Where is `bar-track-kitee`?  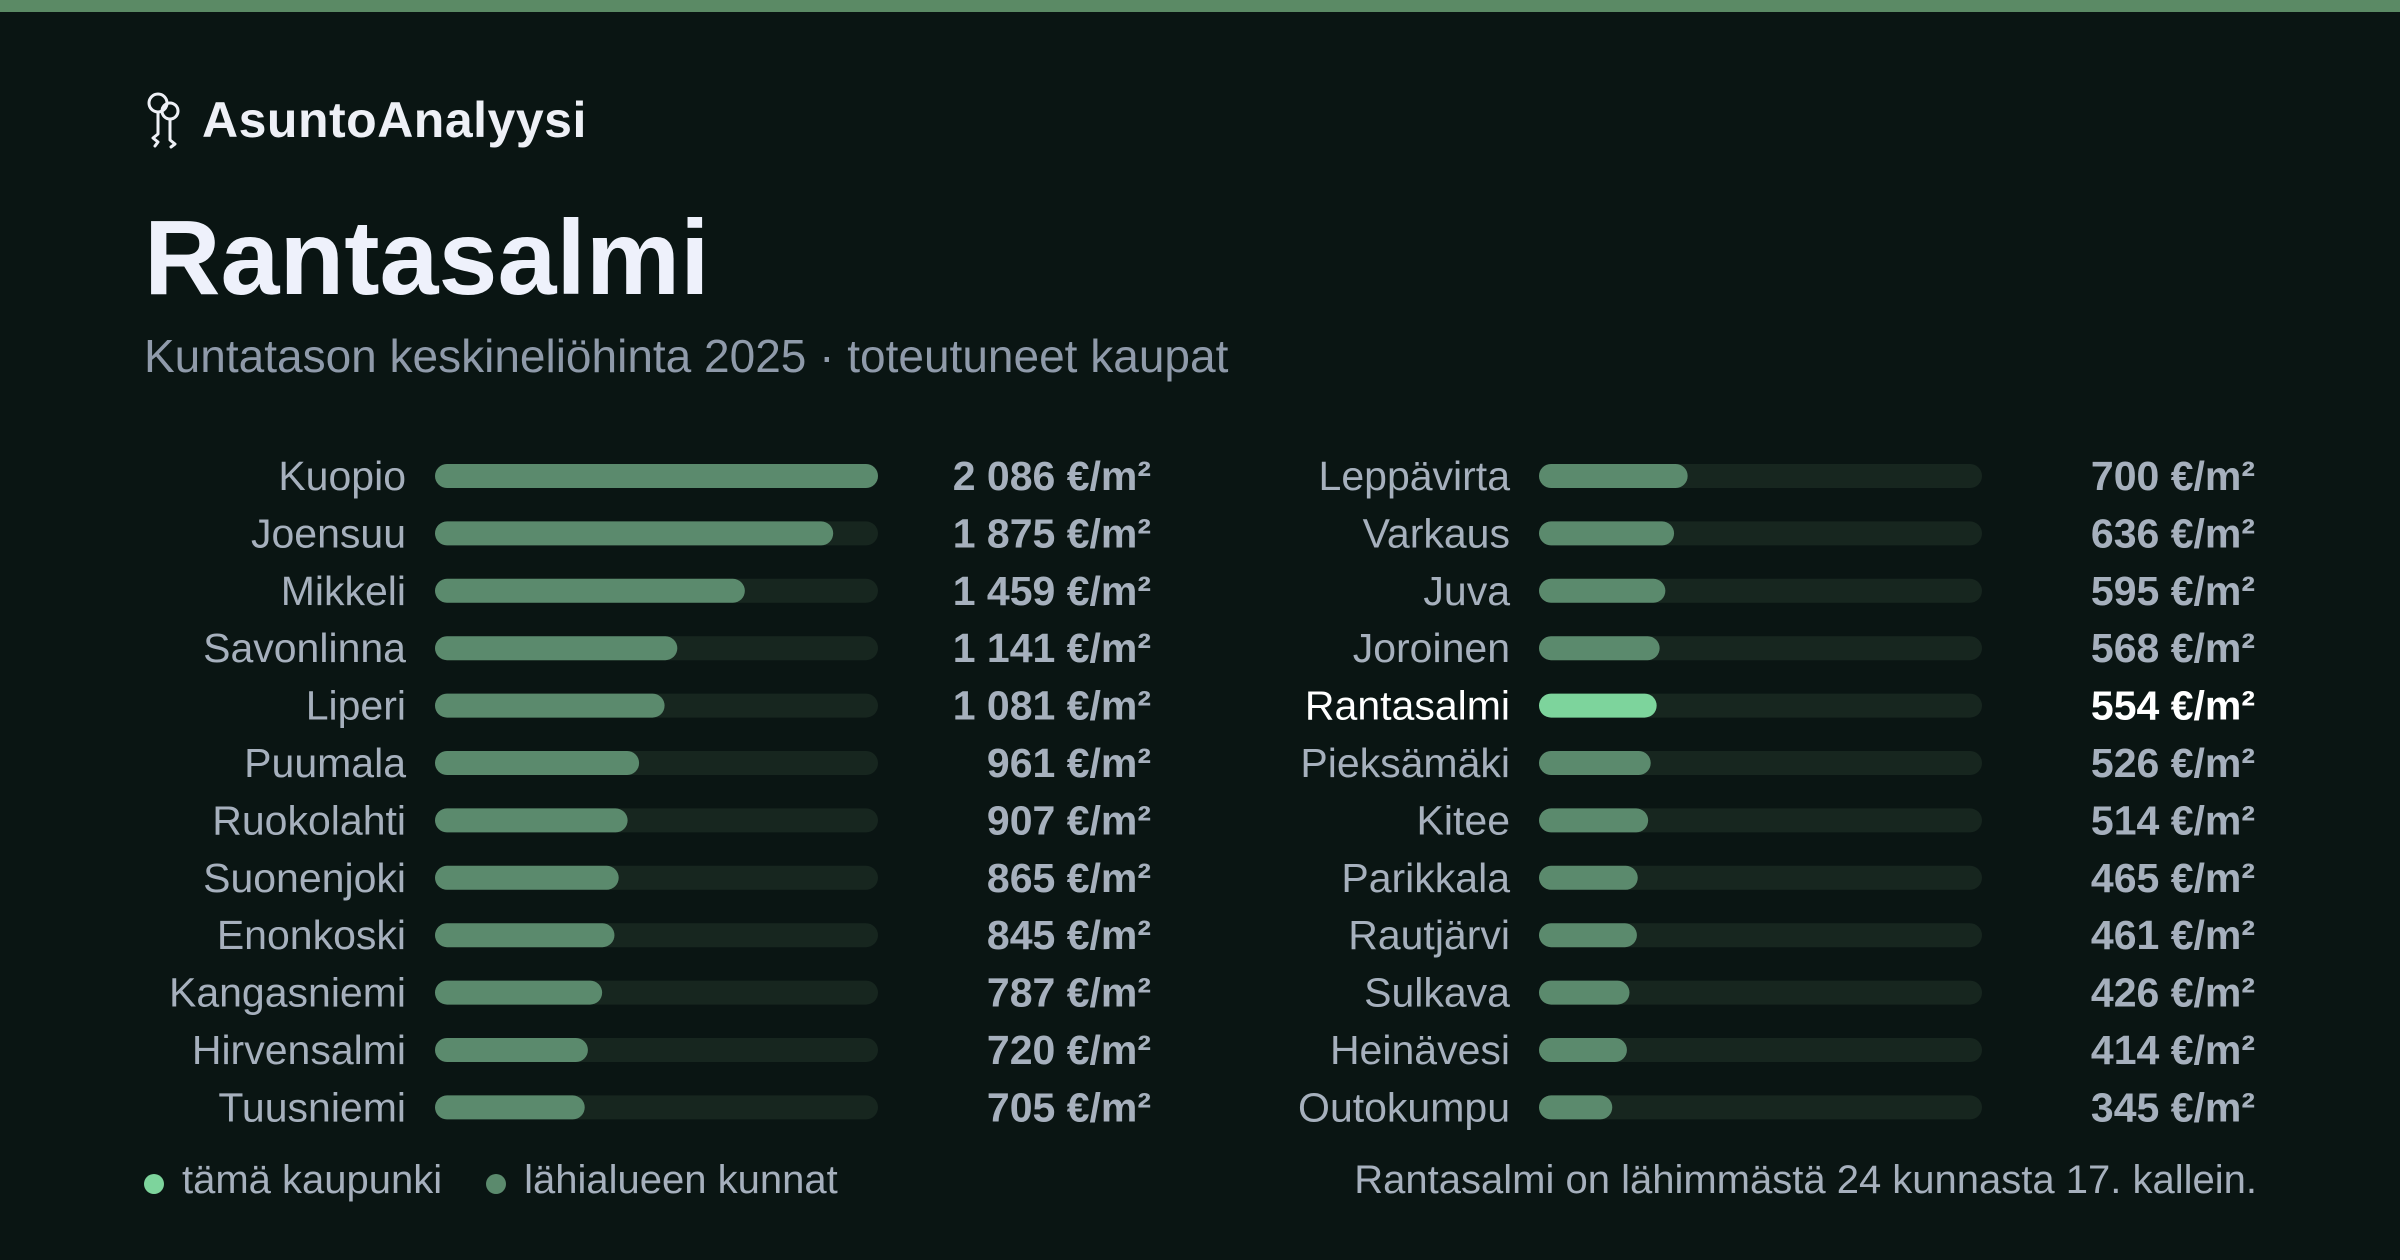 bar-track-kitee is located at coordinates (1760, 820).